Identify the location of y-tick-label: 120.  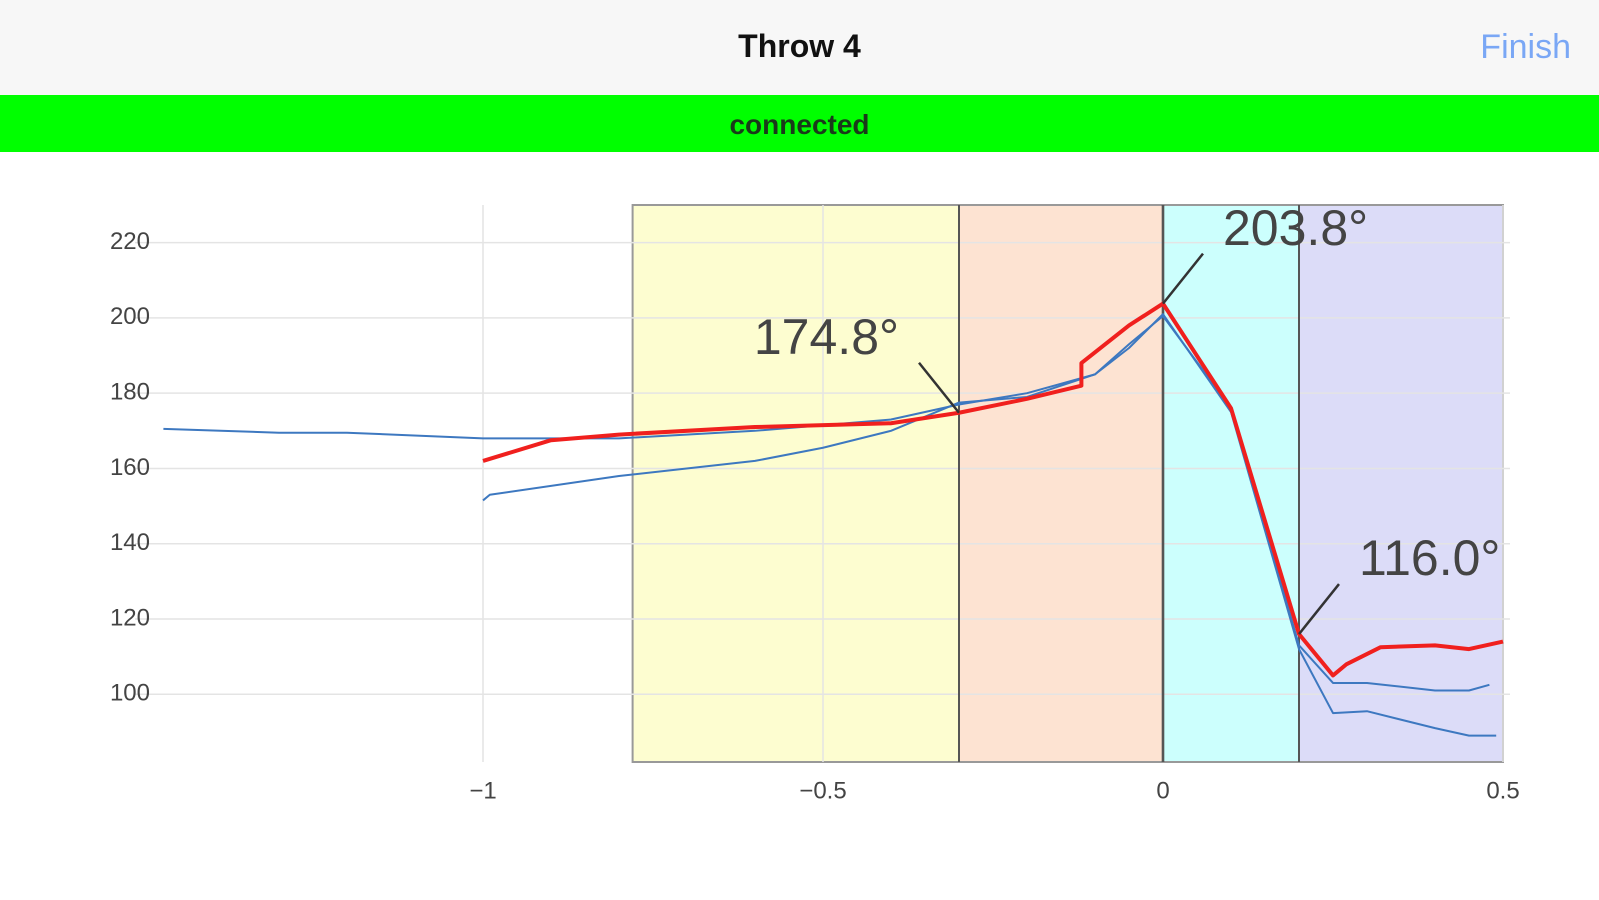
(130, 617).